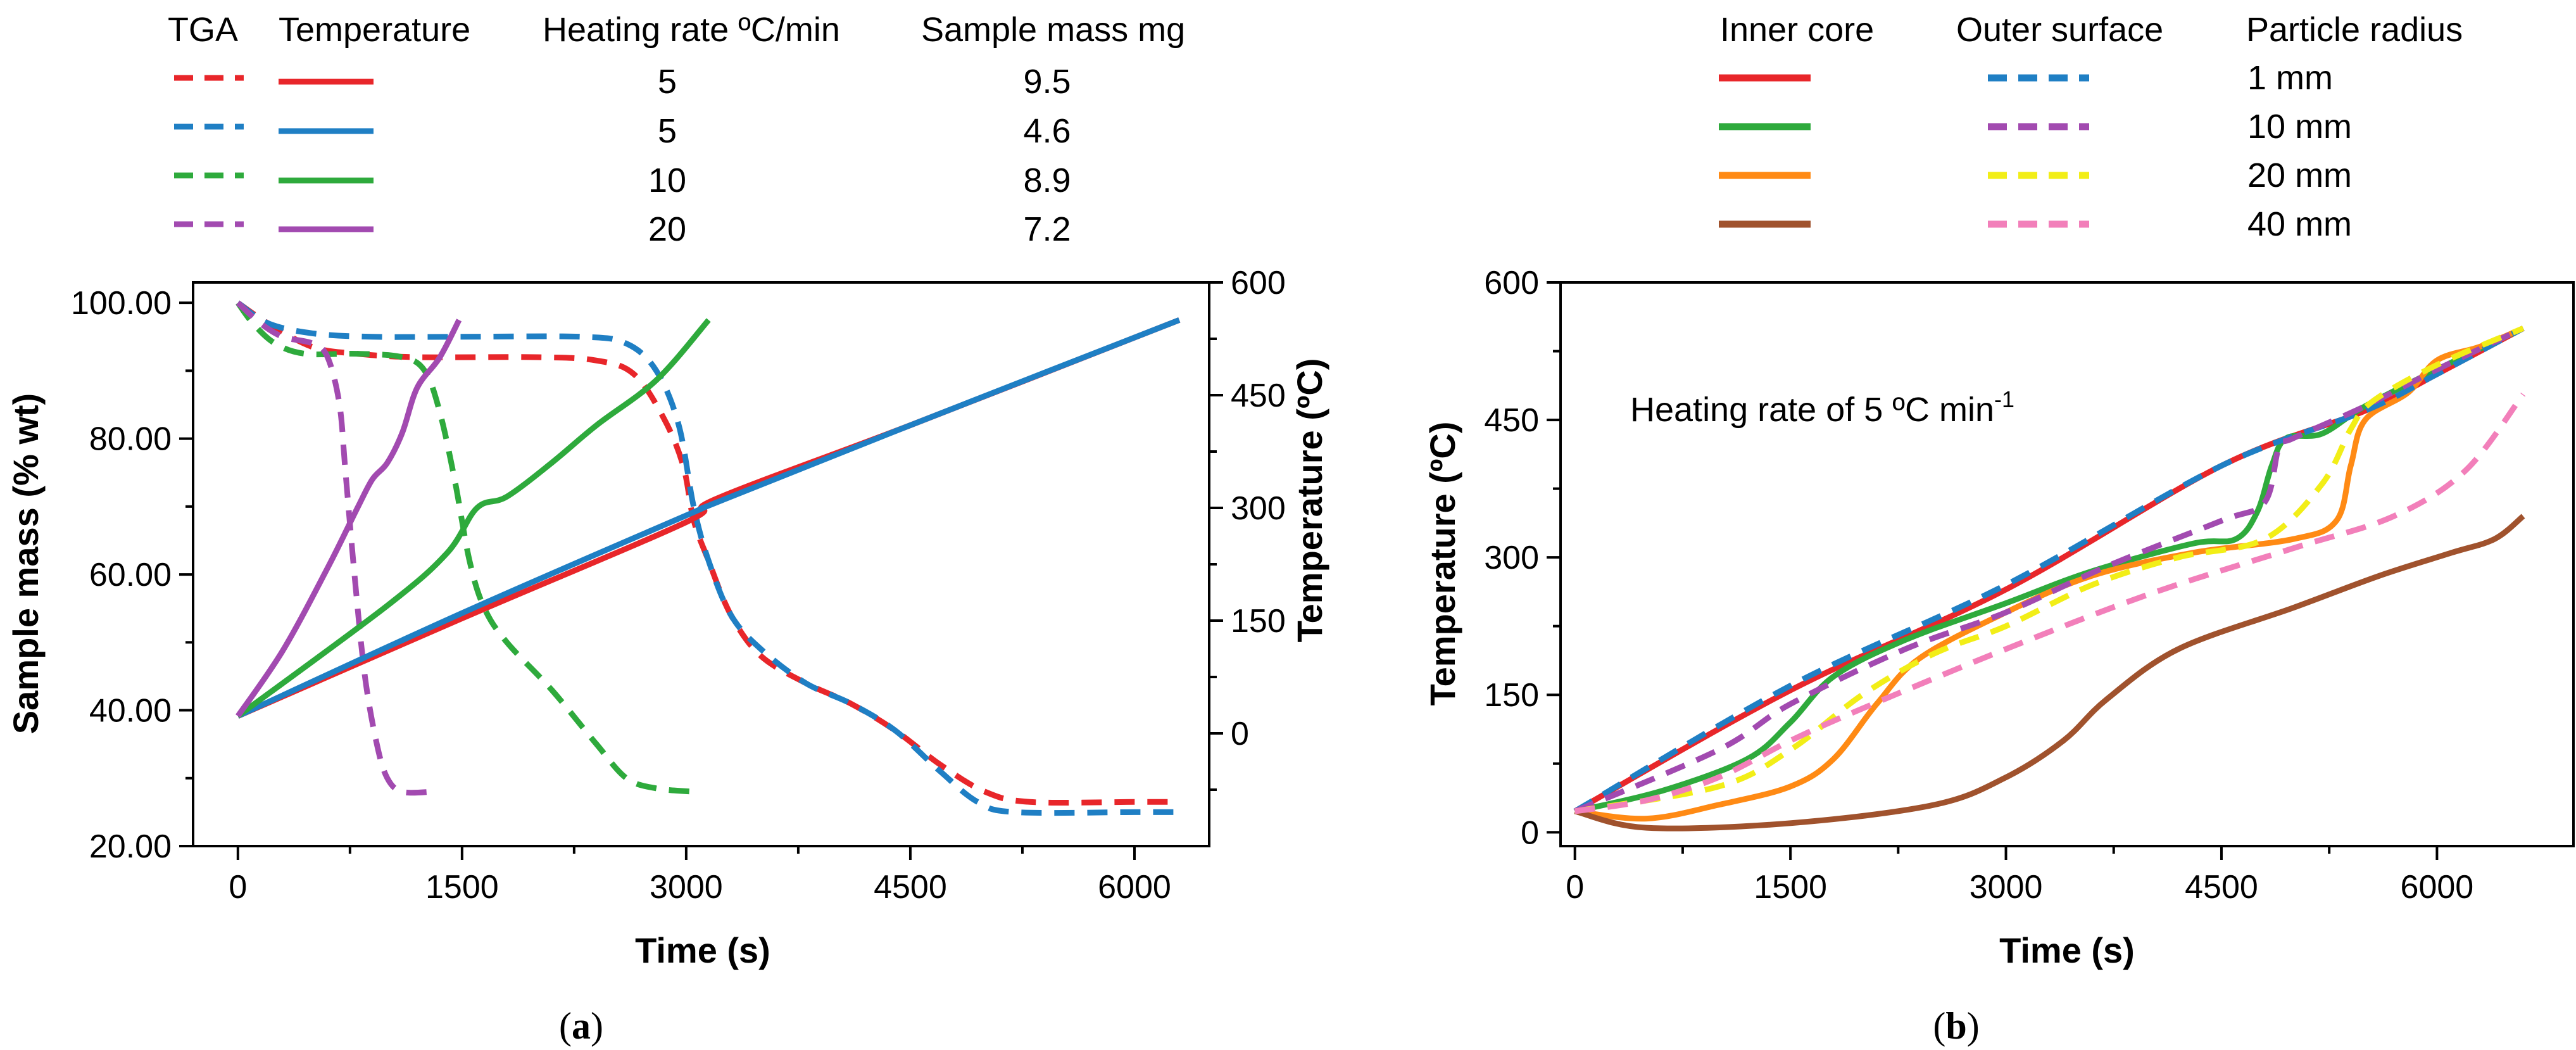 The image size is (2576, 1050). Describe the element at coordinates (1530, 833) in the screenshot. I see `b-ytick-label: 0` at that location.